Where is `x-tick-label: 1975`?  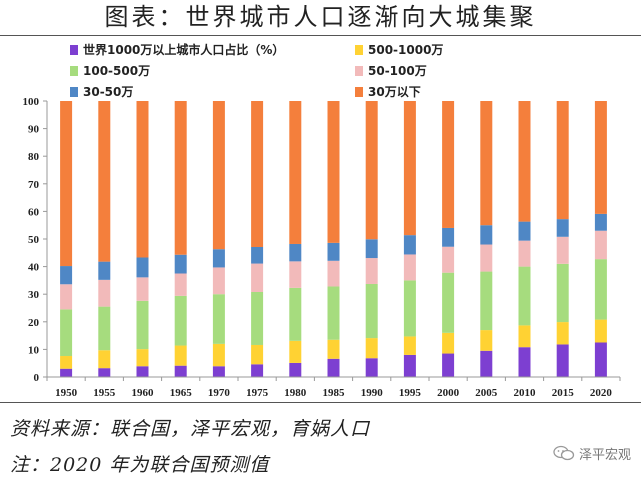 x-tick-label: 1975 is located at coordinates (257, 393).